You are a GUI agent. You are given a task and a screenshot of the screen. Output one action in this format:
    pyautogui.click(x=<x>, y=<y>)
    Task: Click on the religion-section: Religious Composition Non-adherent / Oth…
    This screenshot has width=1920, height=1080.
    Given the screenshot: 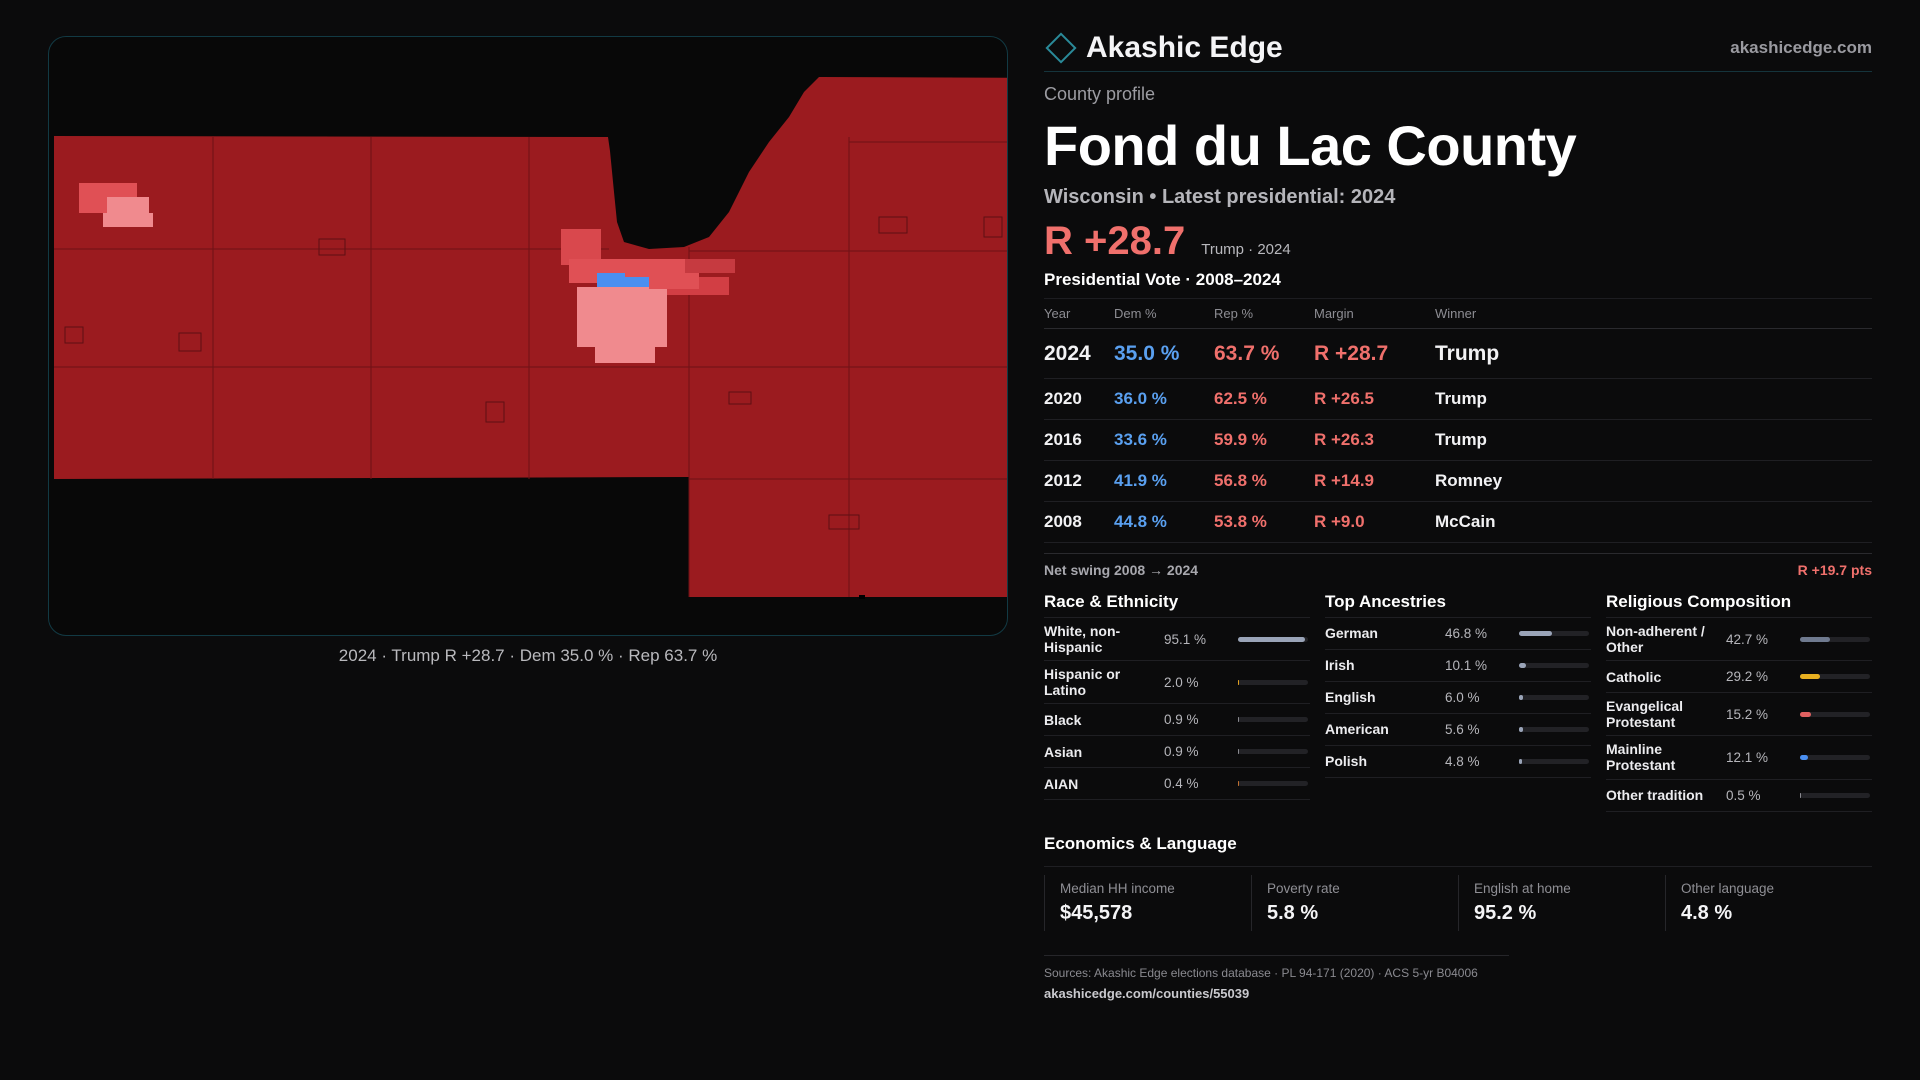 What is the action you would take?
    pyautogui.click(x=1739, y=702)
    